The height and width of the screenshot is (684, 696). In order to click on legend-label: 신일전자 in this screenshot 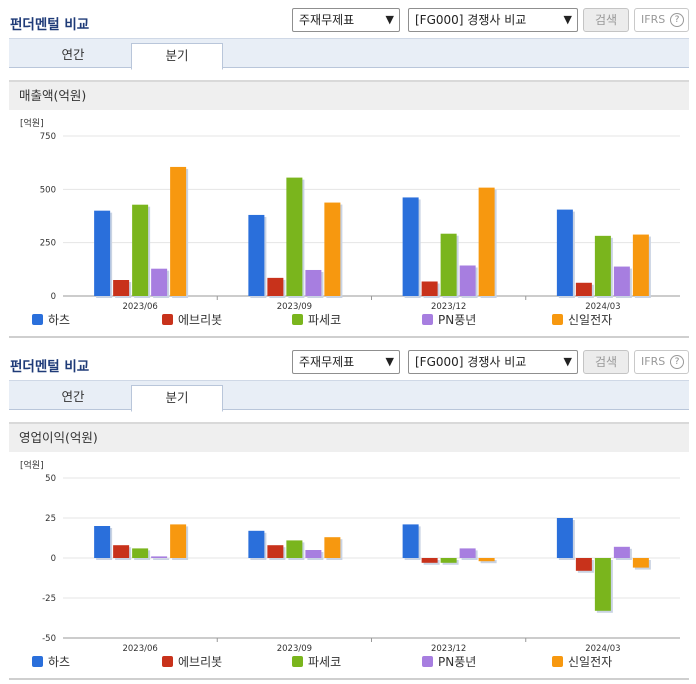, I will do `click(590, 320)`.